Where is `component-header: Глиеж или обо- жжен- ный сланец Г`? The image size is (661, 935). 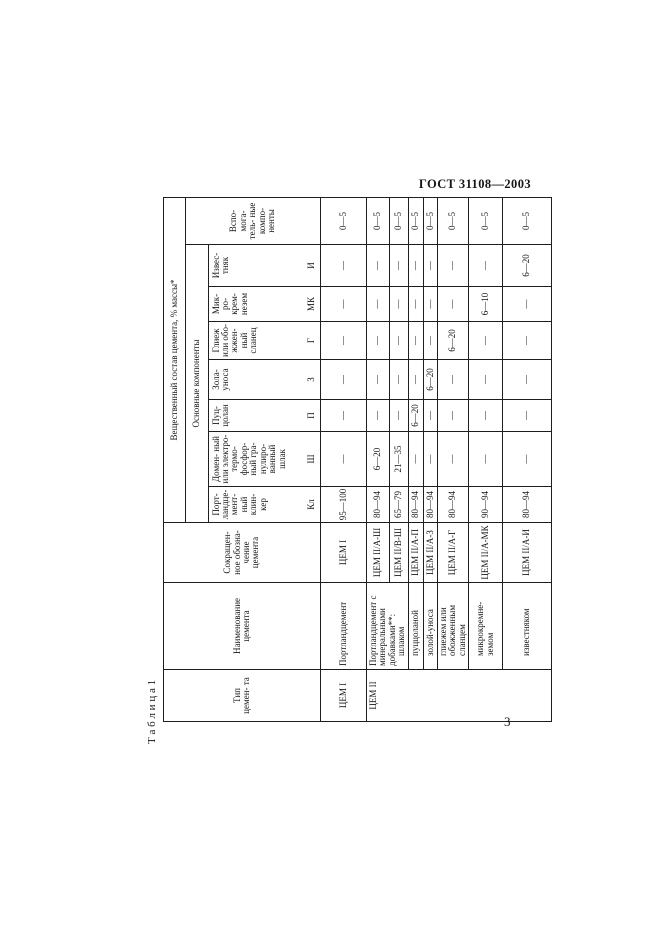
component-header: Глиеж или обо- жжен- ный сланец Г is located at coordinates (264, 340).